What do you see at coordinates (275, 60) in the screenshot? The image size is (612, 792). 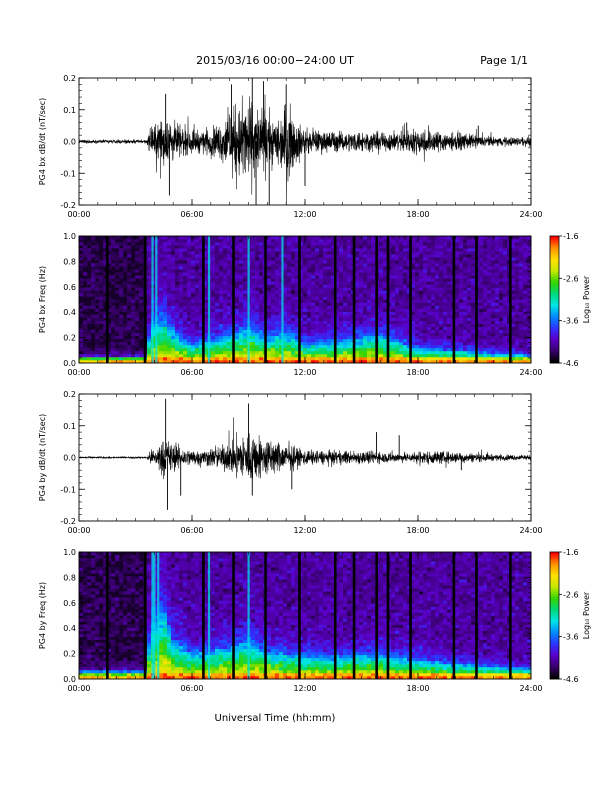 I see `page-title: 2015/03/16 00:00−24:00 UT` at bounding box center [275, 60].